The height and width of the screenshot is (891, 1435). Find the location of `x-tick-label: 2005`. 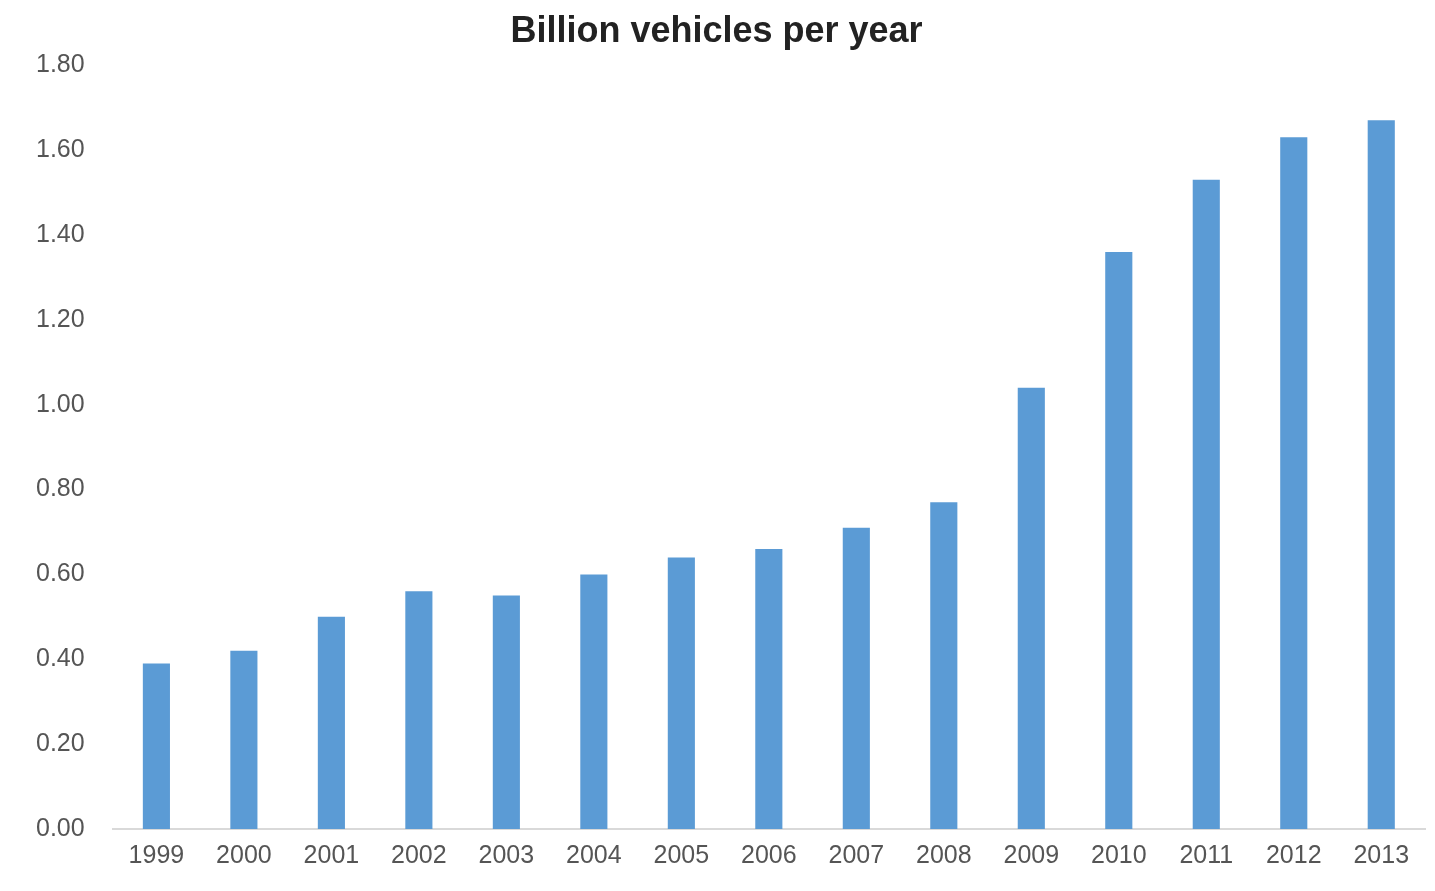

x-tick-label: 2005 is located at coordinates (681, 853).